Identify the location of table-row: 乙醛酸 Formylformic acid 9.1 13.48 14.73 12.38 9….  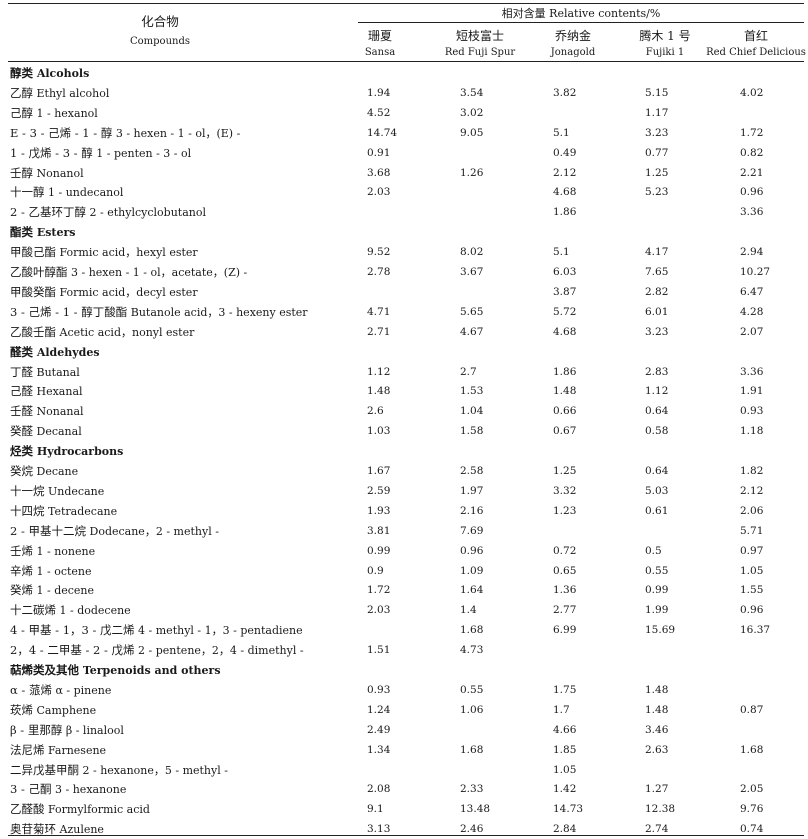
(404, 809).